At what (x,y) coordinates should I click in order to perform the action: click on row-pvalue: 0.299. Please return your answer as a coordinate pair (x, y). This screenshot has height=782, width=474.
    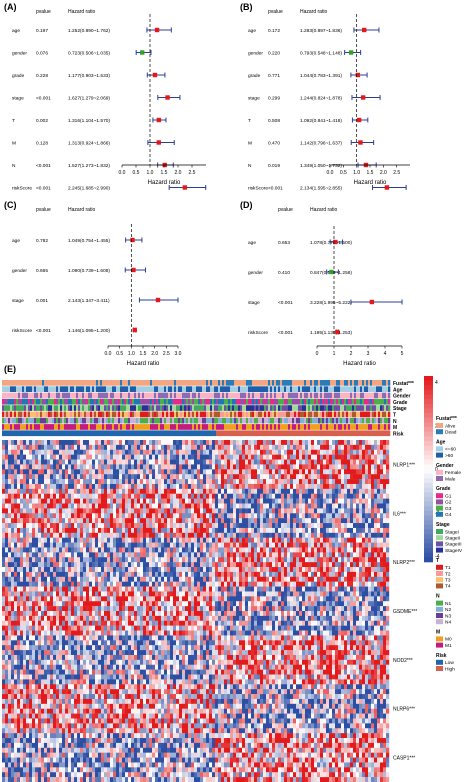
    Looking at the image, I should click on (274, 99).